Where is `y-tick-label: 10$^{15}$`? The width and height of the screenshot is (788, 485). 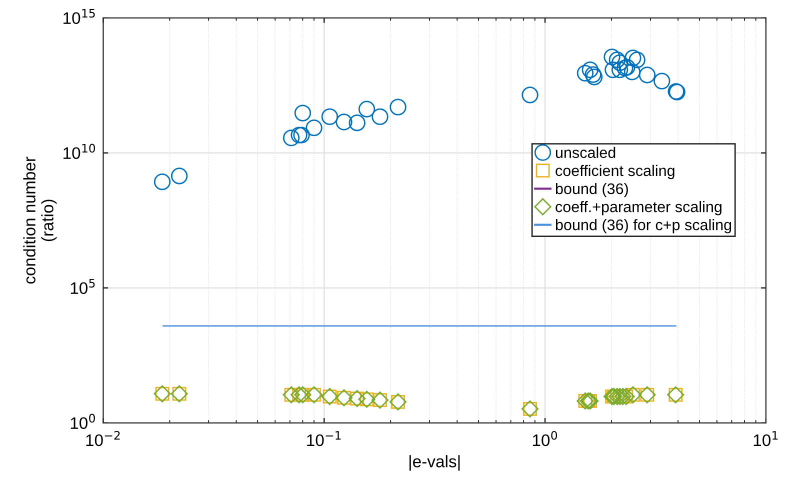 y-tick-label: 10$^{15}$ is located at coordinates (79, 16).